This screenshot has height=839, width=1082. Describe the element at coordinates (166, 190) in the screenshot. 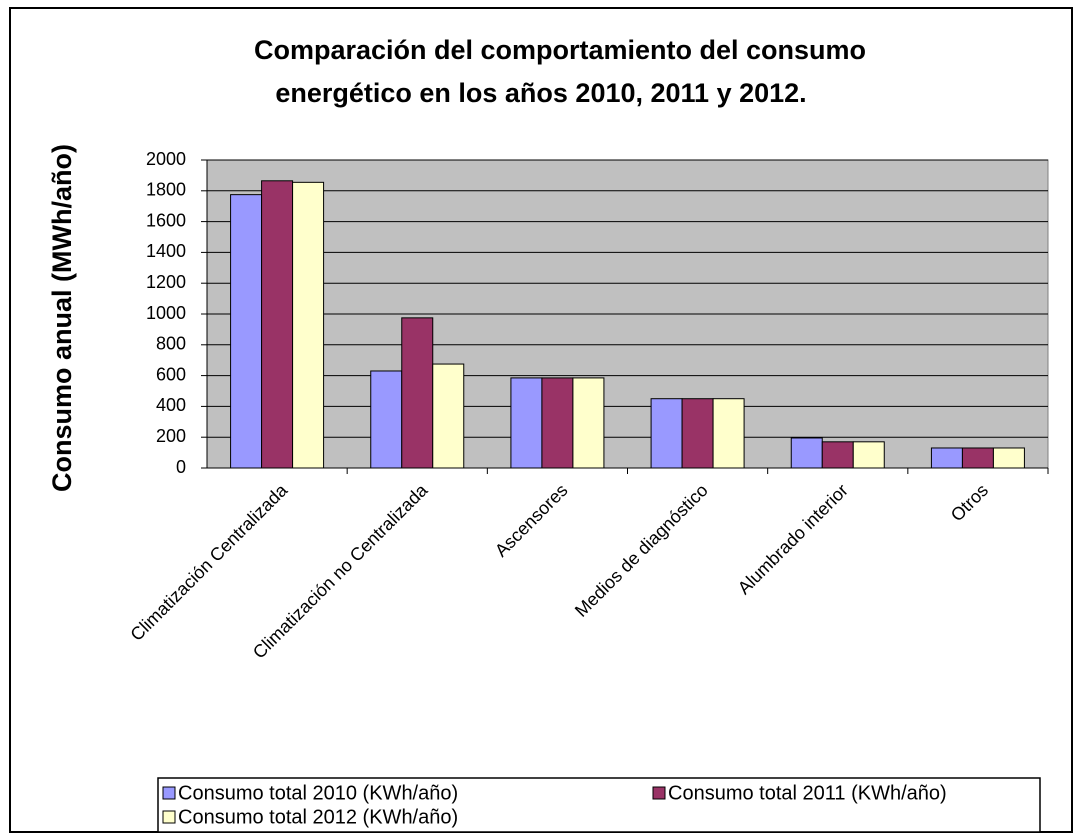

I see `y-tick-label: 1800` at that location.